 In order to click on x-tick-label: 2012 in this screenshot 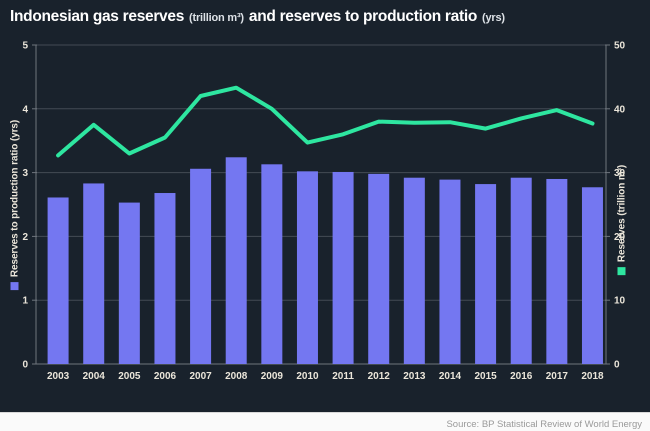, I will do `click(379, 376)`.